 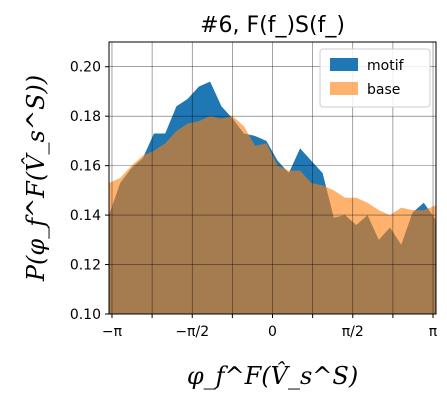 I want to click on x-axis-label: φ_f^F(V̂_s^S), so click(x=272, y=376).